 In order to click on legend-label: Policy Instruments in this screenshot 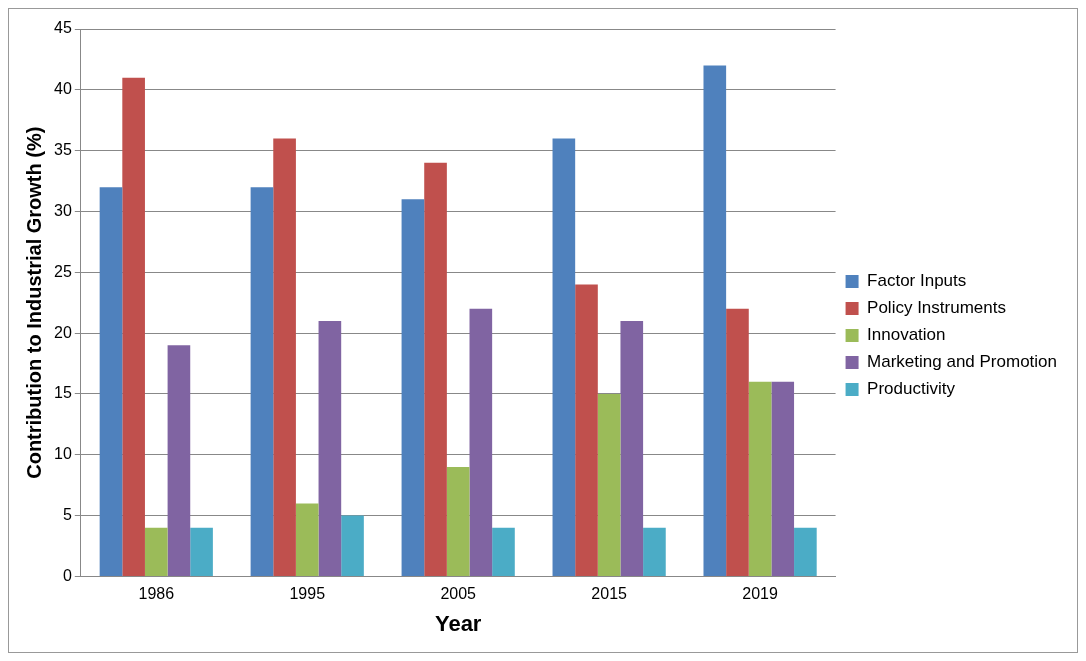, I will do `click(936, 308)`.